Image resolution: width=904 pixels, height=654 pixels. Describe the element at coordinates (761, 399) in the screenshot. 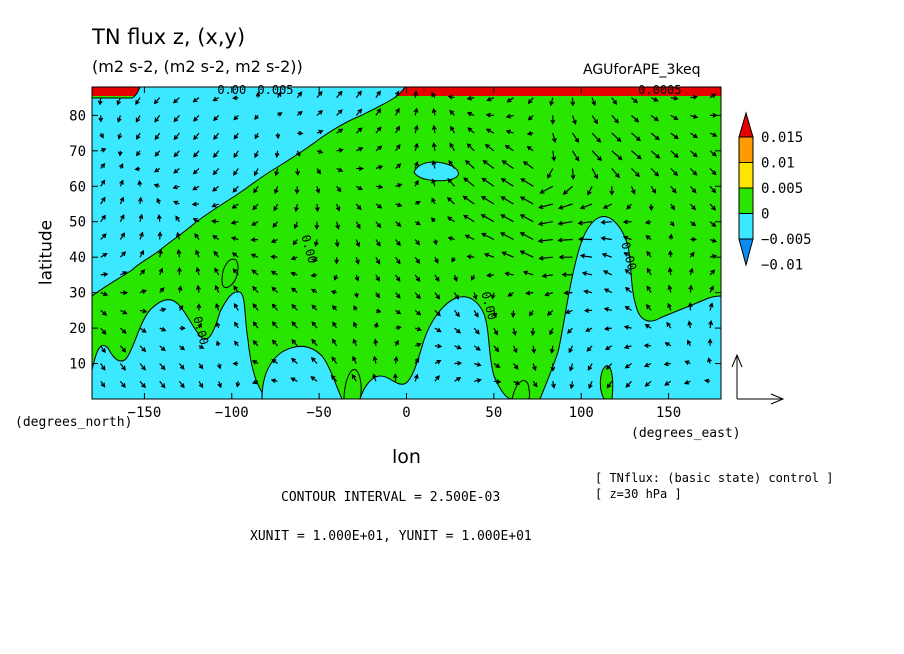

I see `reference-vector-right-icon` at that location.